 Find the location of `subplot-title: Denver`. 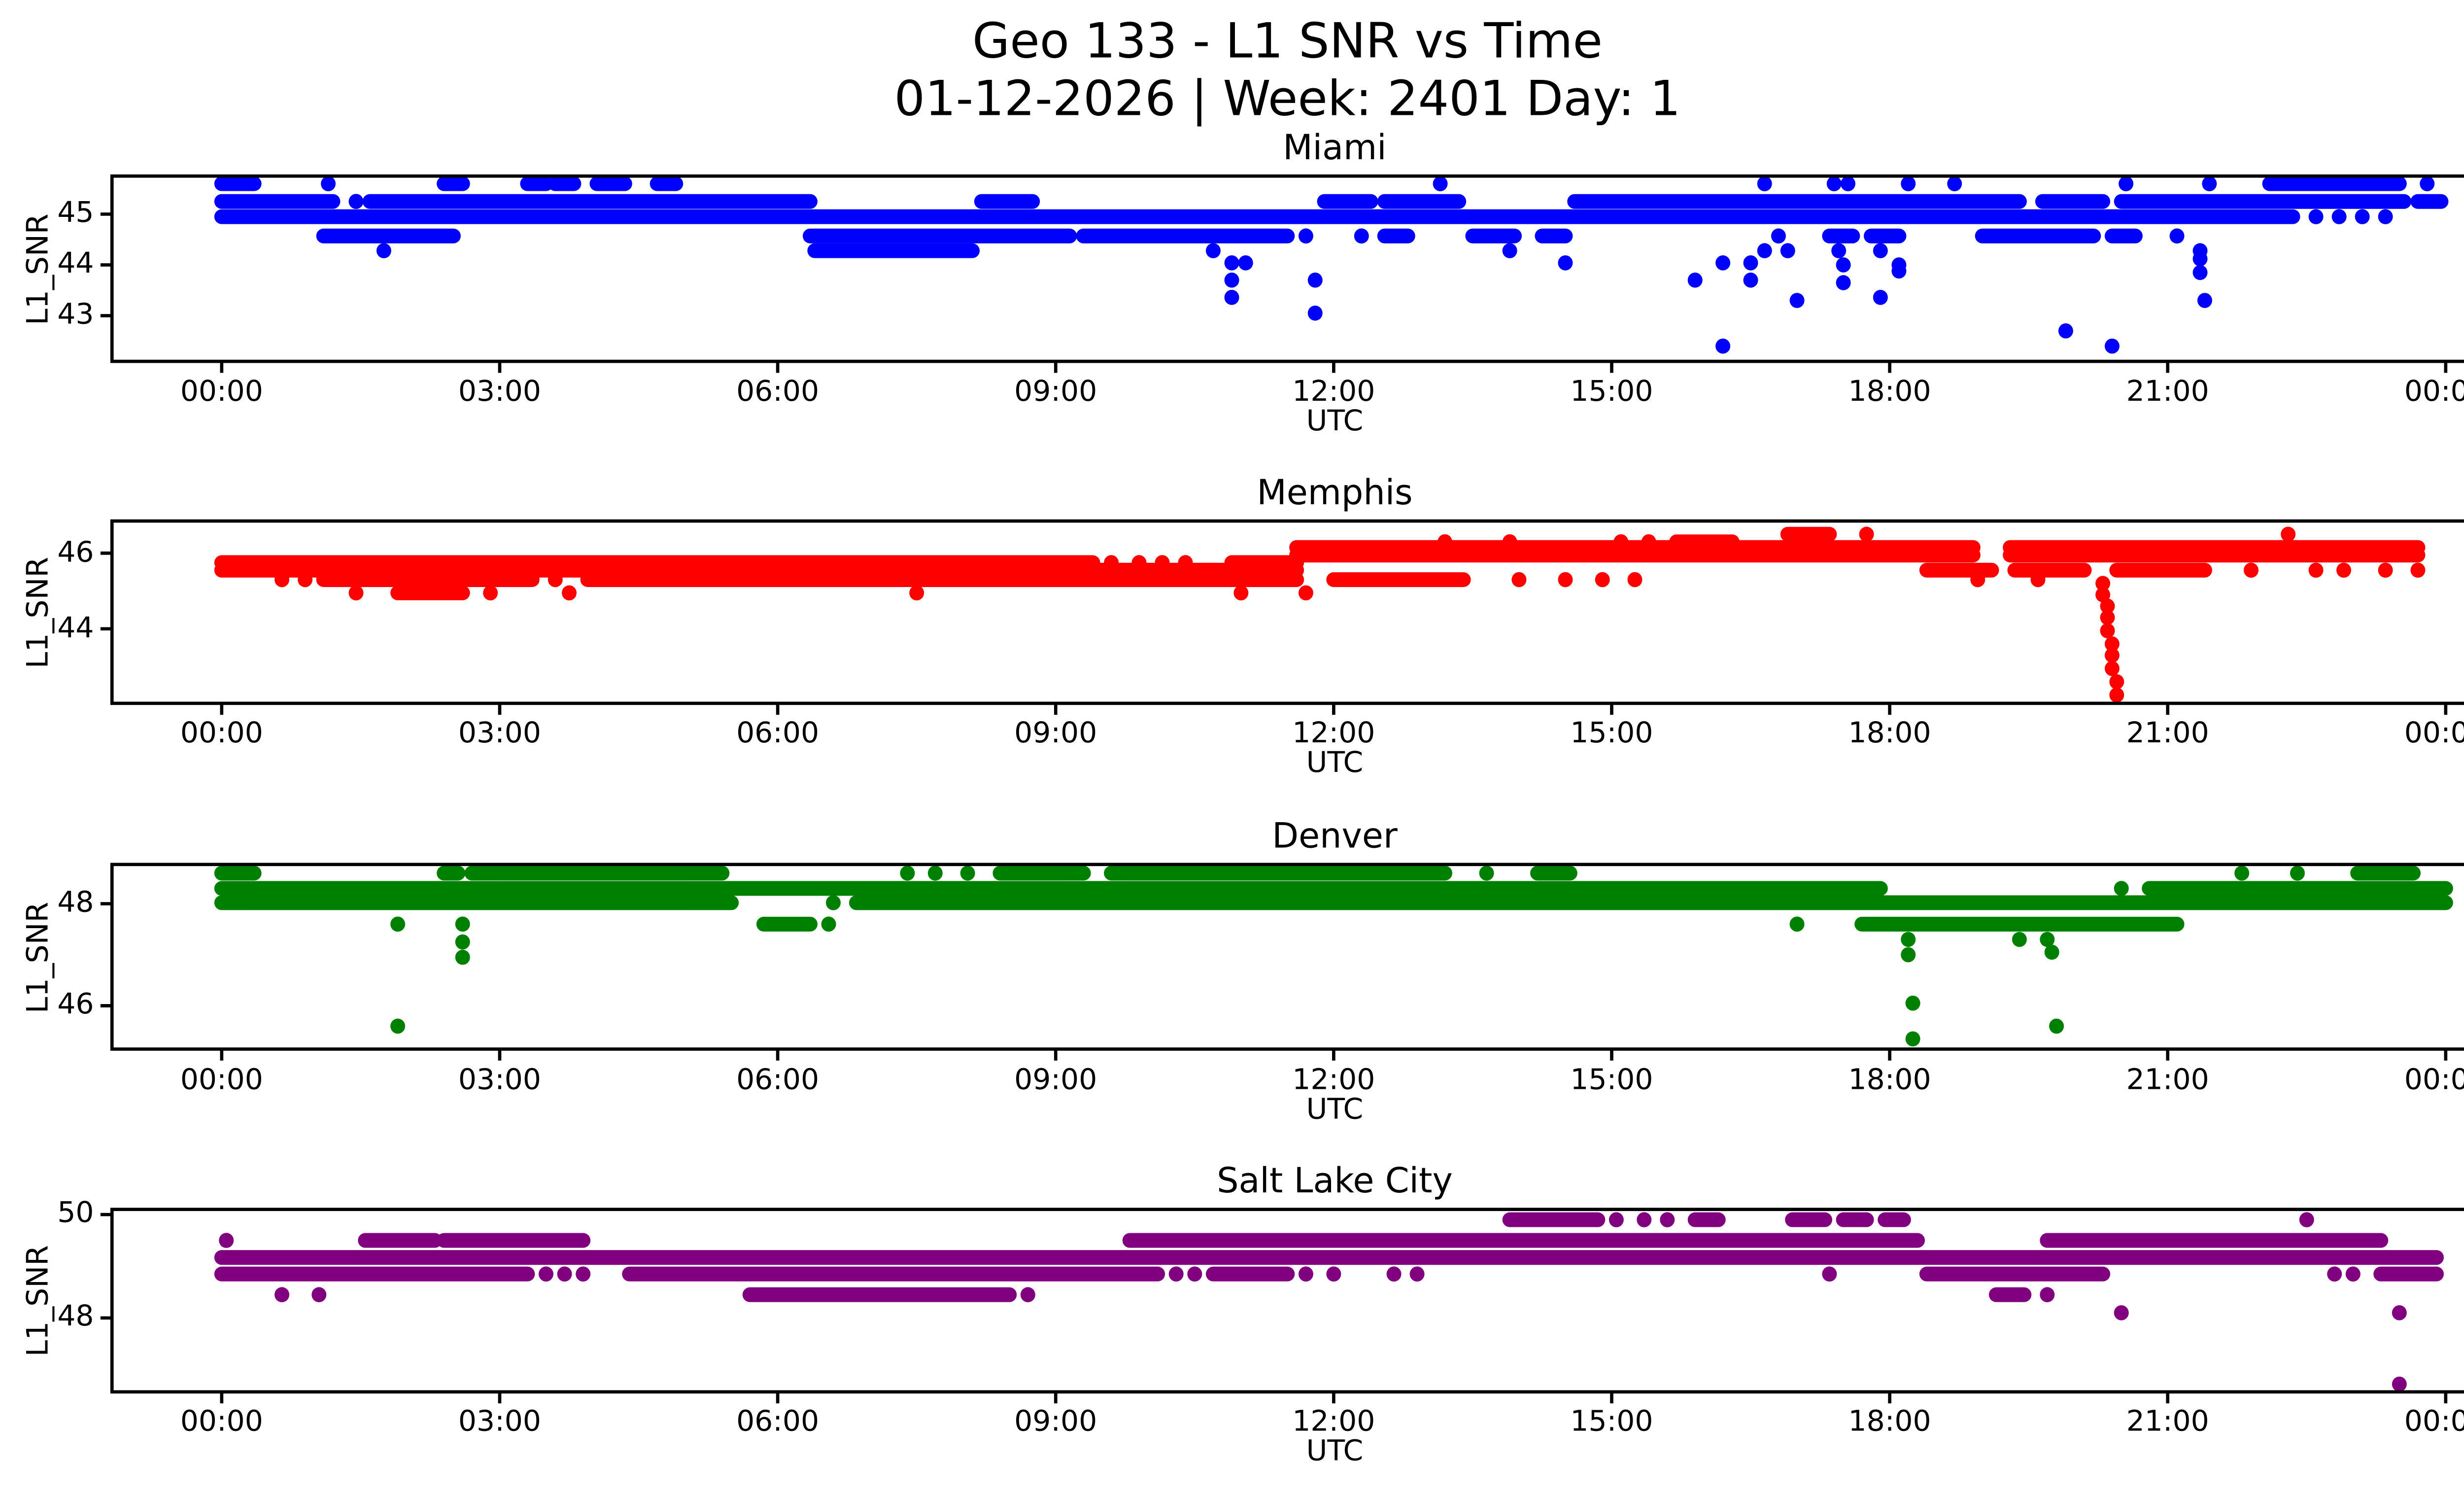

subplot-title: Denver is located at coordinates (1335, 837).